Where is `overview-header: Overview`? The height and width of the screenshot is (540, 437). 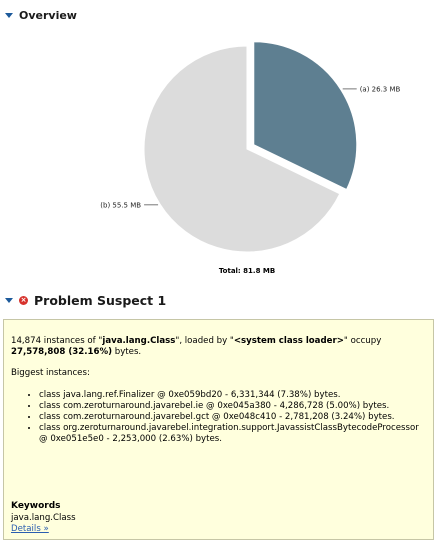
overview-header: Overview is located at coordinates (38, 15).